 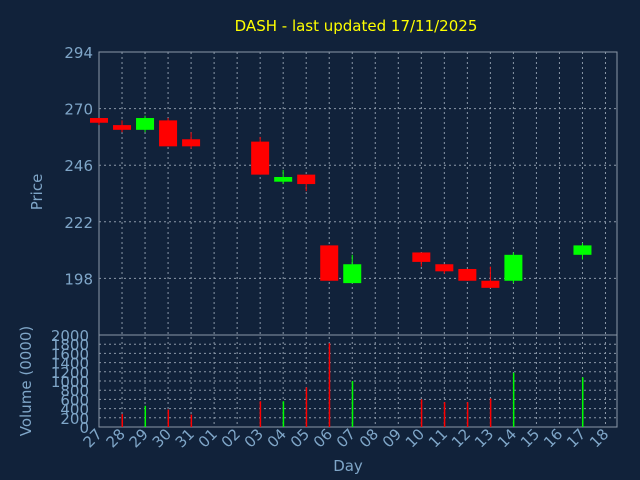 I want to click on price-tick-label: 198, so click(x=78, y=279).